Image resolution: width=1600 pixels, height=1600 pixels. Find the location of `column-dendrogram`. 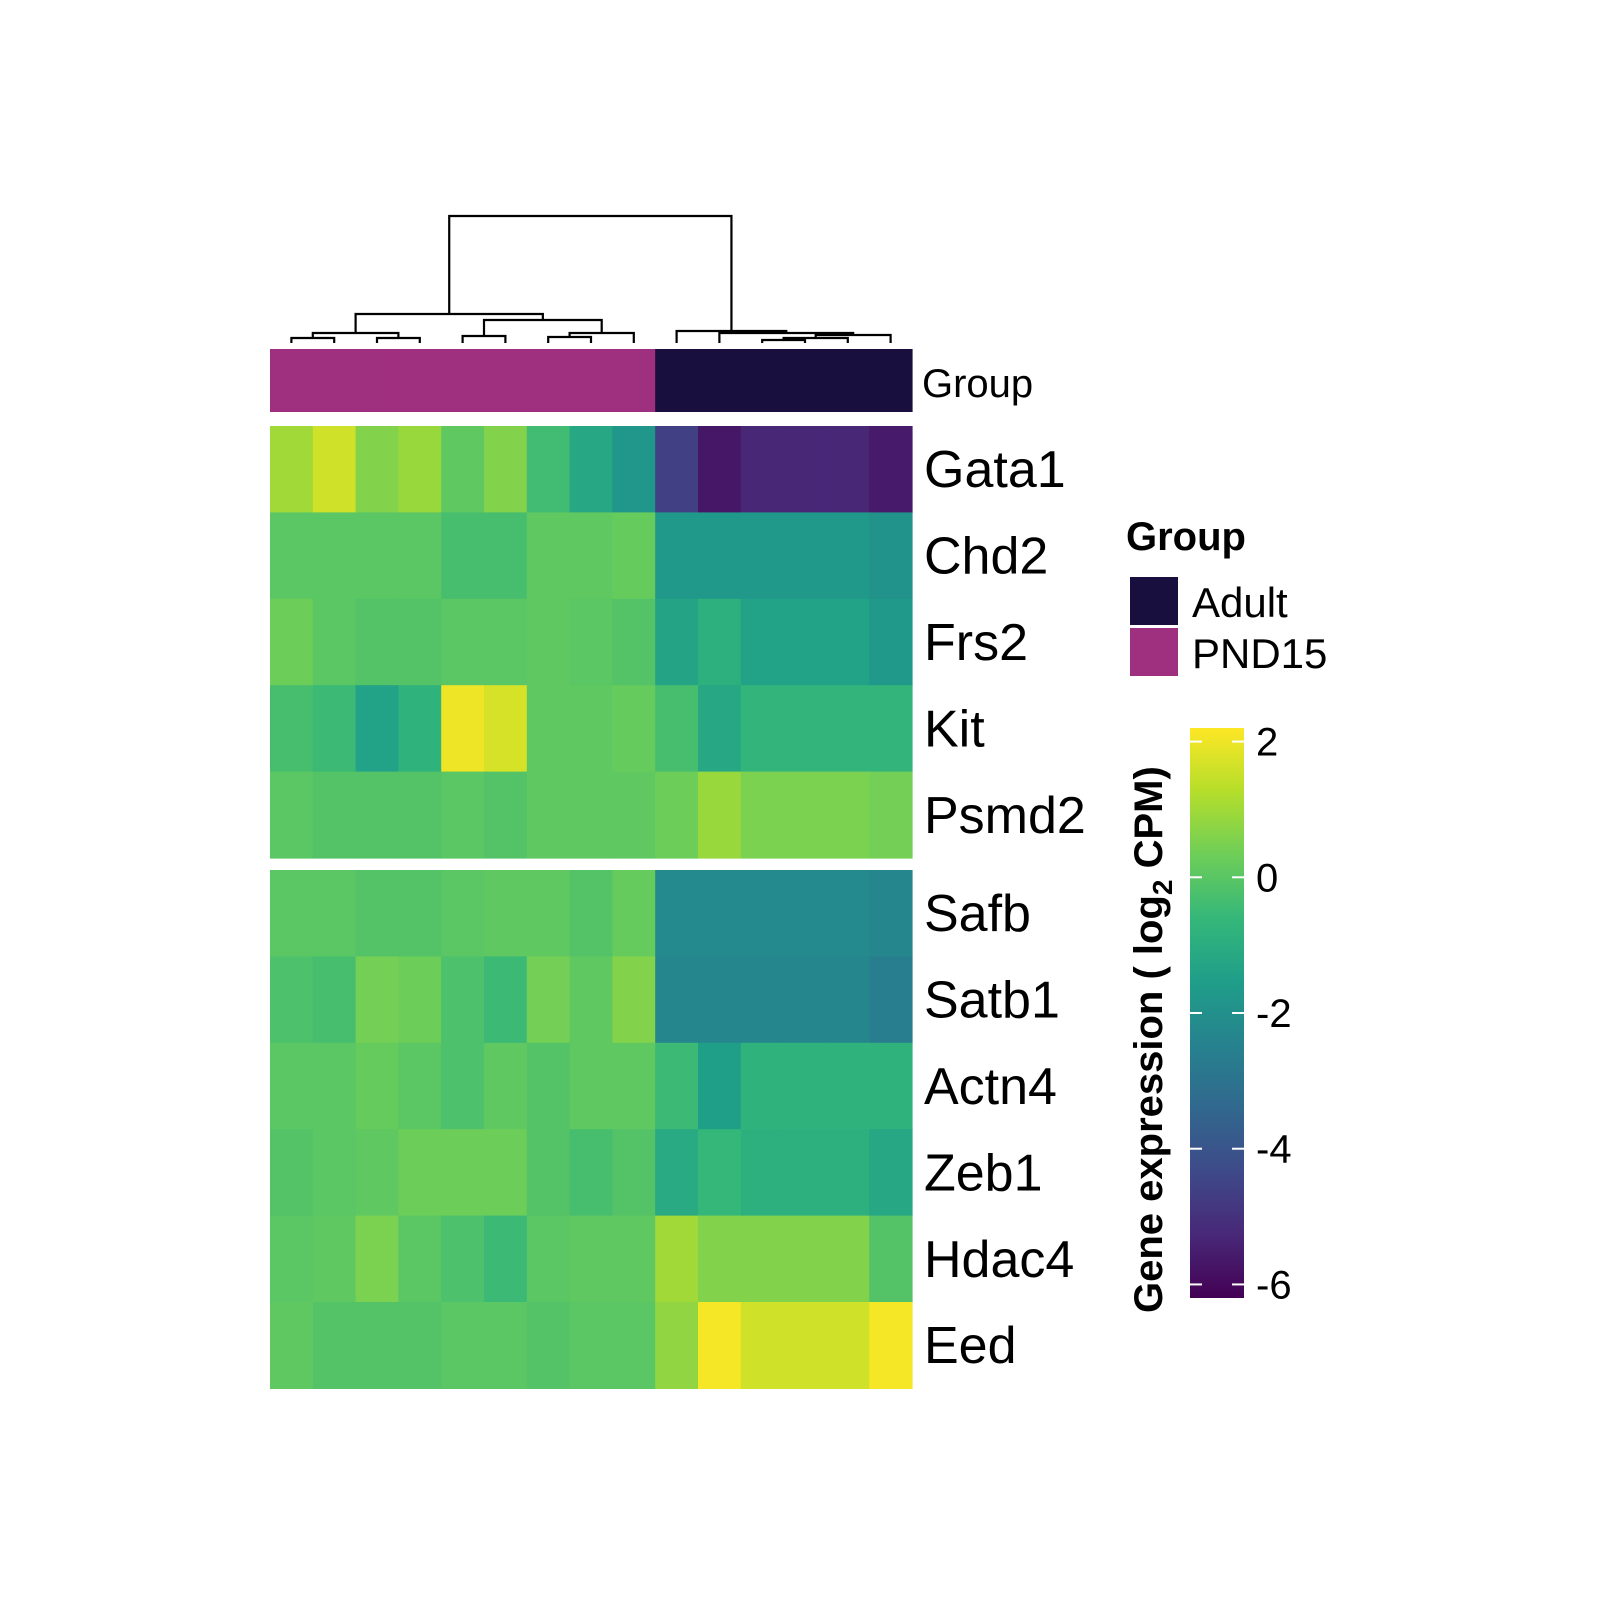

column-dendrogram is located at coordinates (591, 278).